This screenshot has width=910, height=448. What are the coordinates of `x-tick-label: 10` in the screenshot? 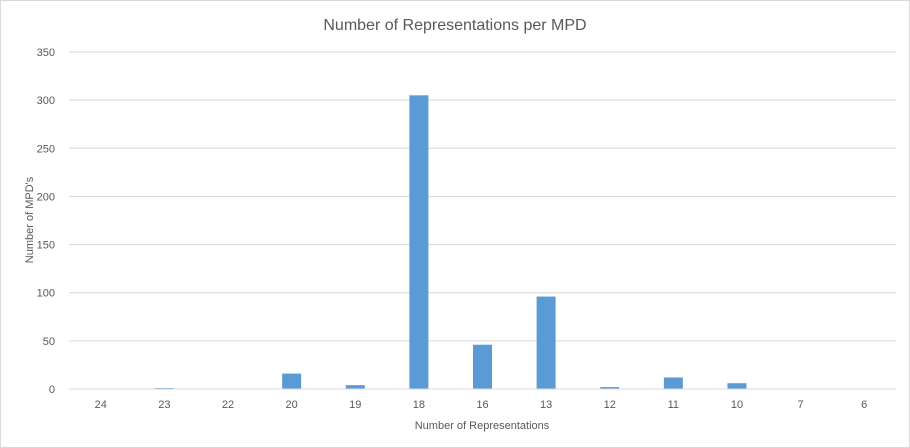 It's located at (737, 405).